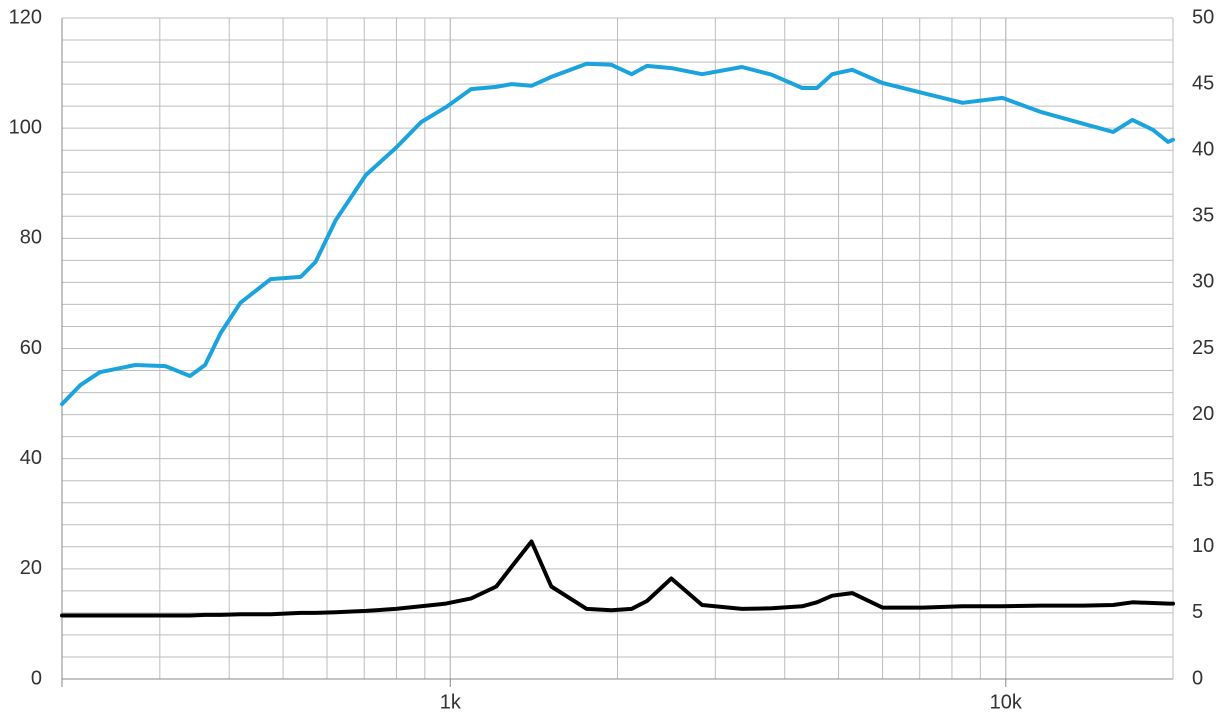 The height and width of the screenshot is (718, 1224). What do you see at coordinates (1203, 282) in the screenshot?
I see `y2-tick-label: 30` at bounding box center [1203, 282].